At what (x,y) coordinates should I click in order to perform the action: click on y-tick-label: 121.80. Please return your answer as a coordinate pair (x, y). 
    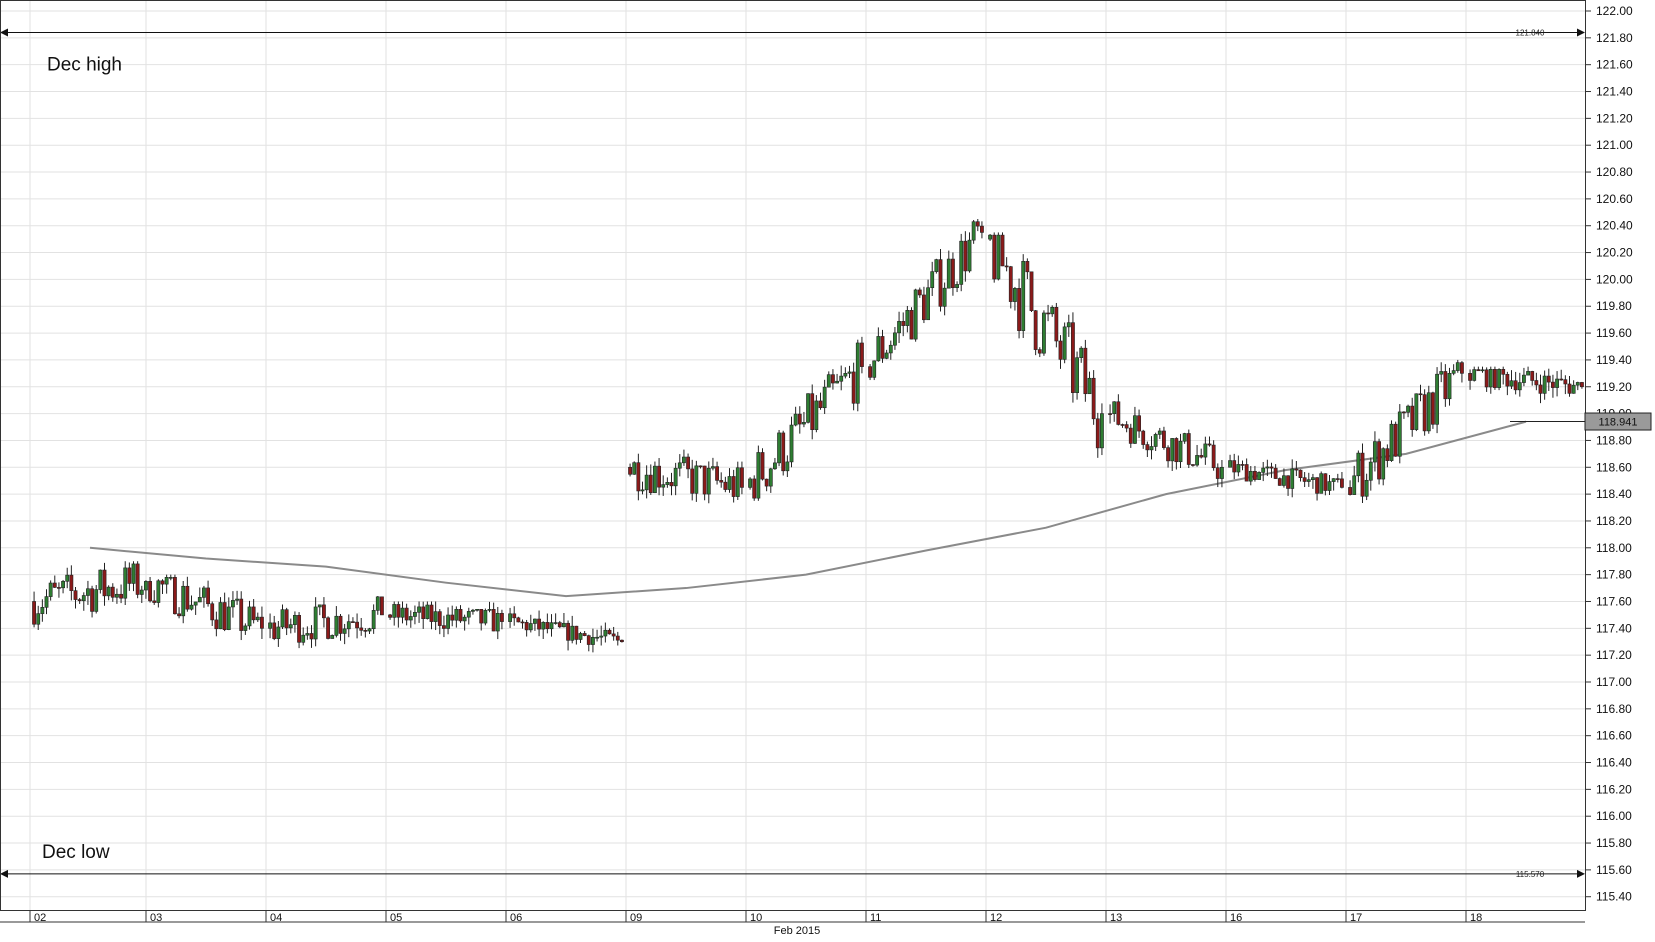
    Looking at the image, I should click on (1614, 38).